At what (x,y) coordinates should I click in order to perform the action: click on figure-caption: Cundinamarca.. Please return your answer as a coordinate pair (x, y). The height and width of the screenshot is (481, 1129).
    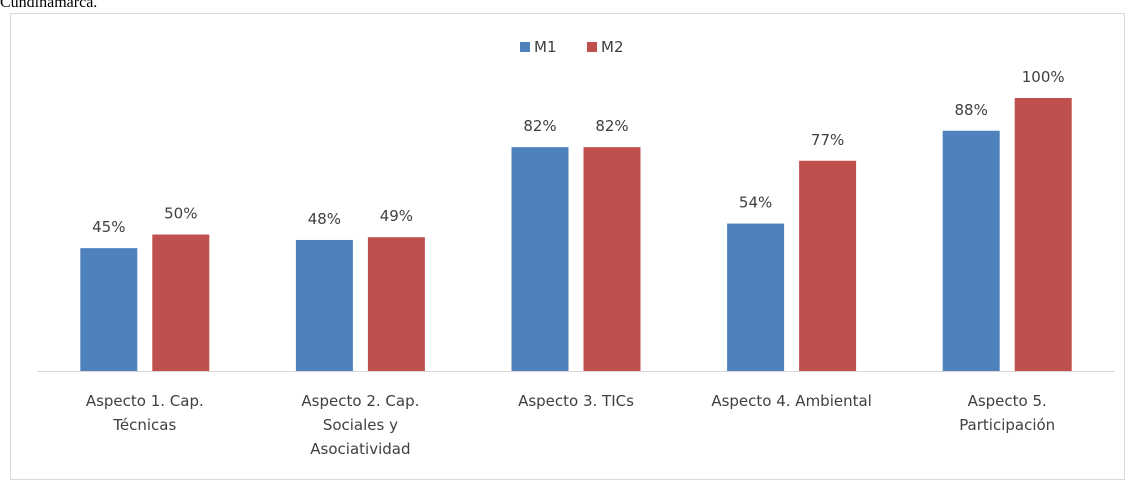
    Looking at the image, I should click on (49, 5).